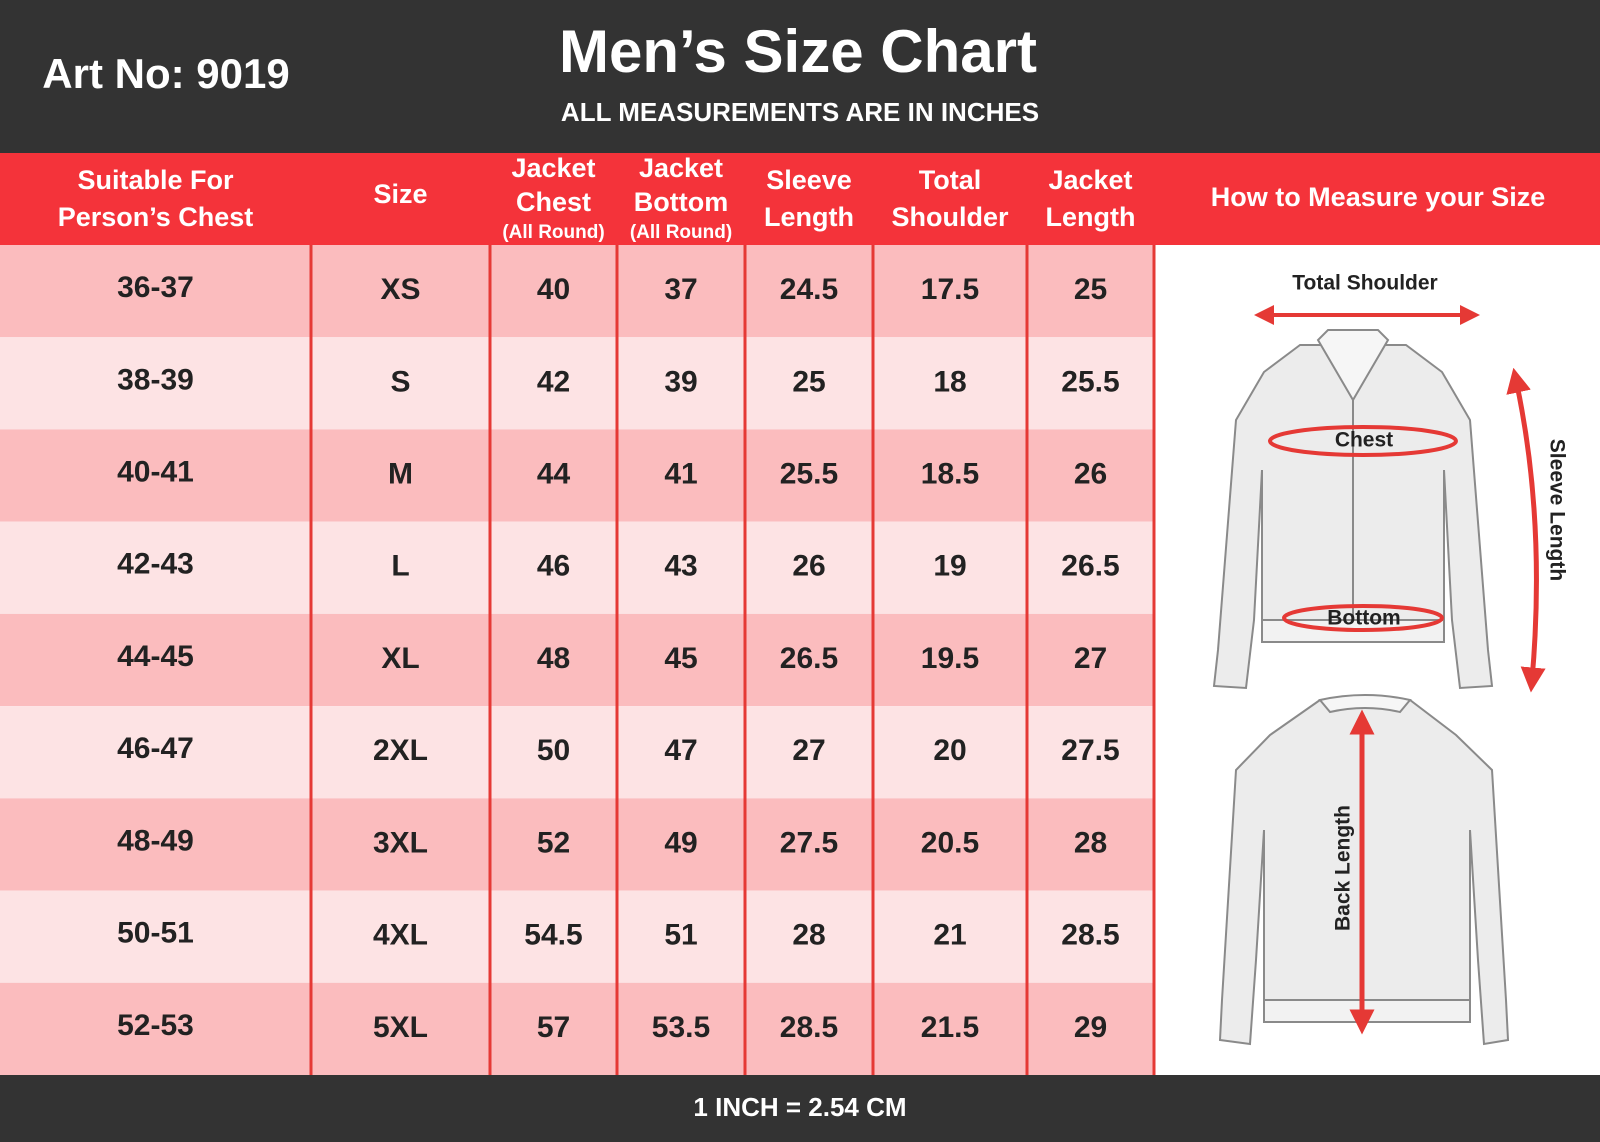  I want to click on cell: 26.5, so click(809, 658).